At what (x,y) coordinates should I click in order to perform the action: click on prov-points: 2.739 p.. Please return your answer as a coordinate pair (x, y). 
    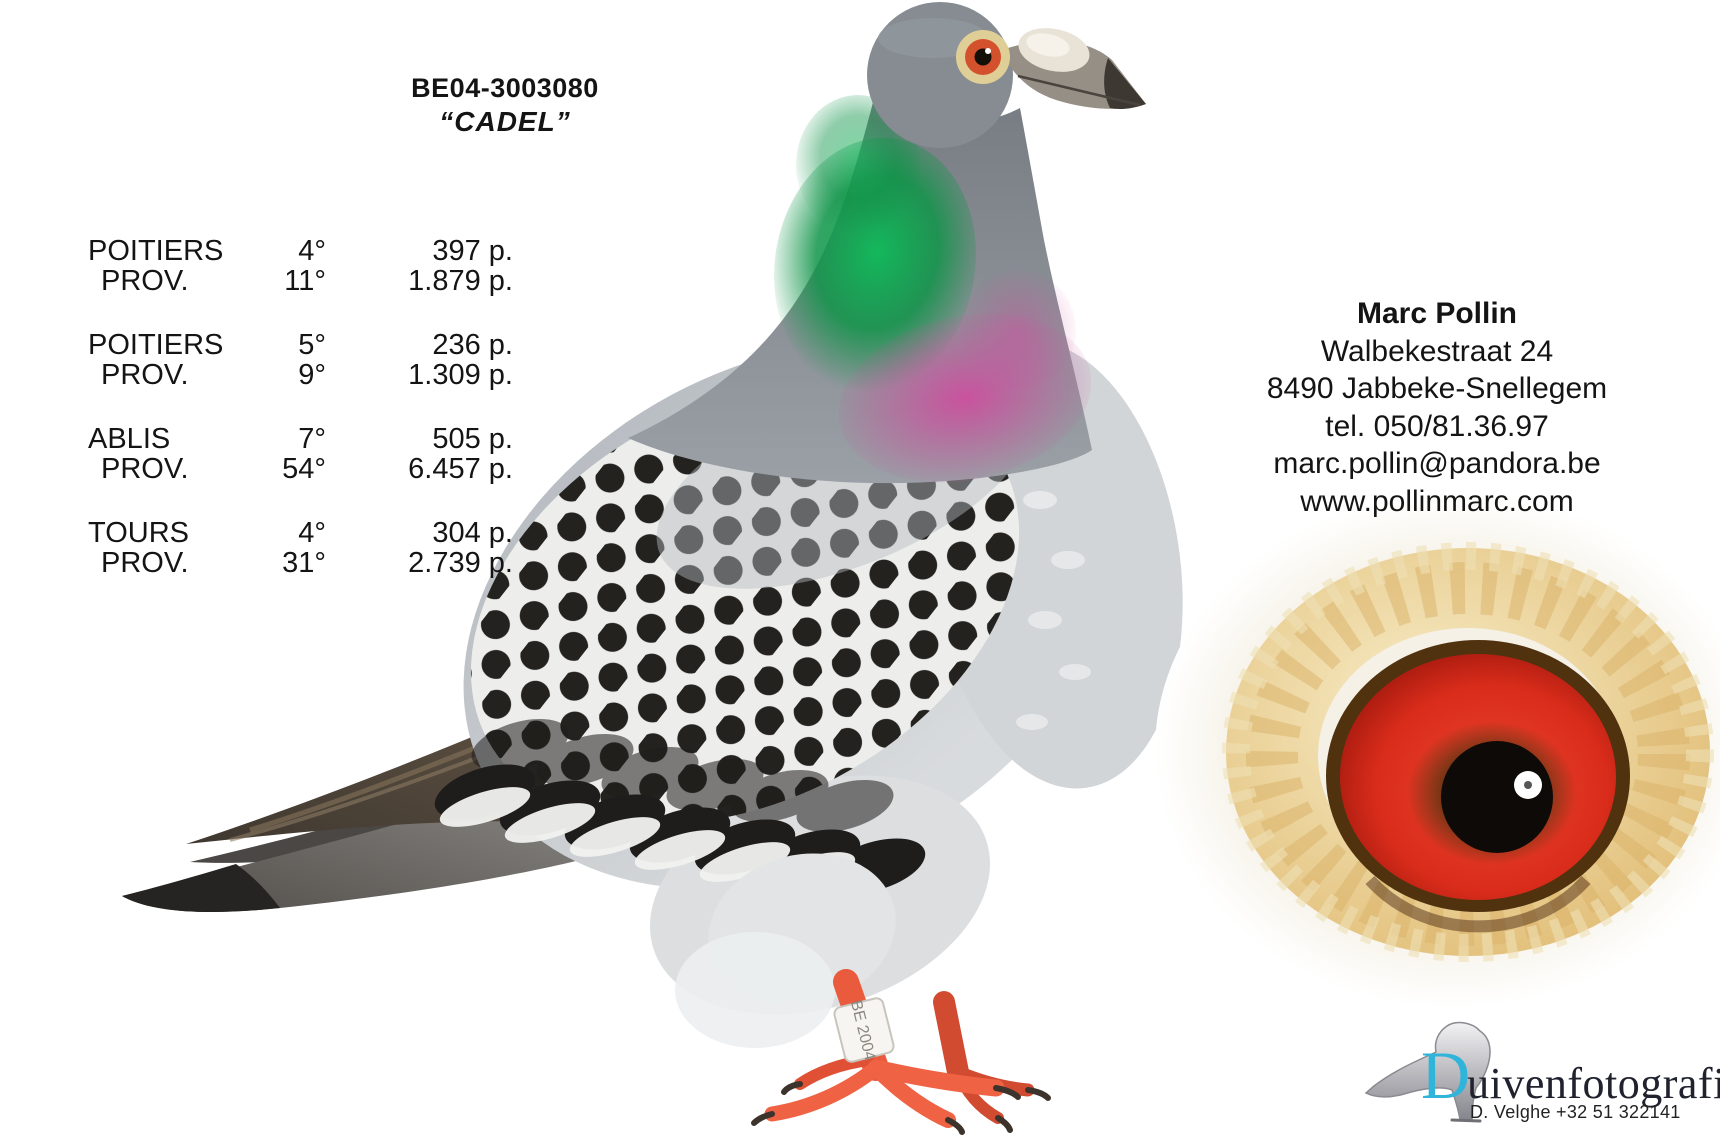
    Looking at the image, I should click on (460, 563).